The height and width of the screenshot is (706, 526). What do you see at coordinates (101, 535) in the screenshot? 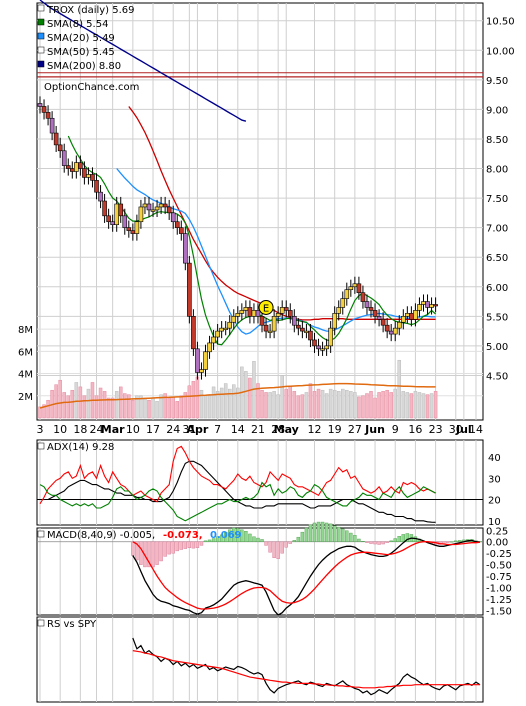
I see `macd-title: MACD(8,40,9) -0.005,` at bounding box center [101, 535].